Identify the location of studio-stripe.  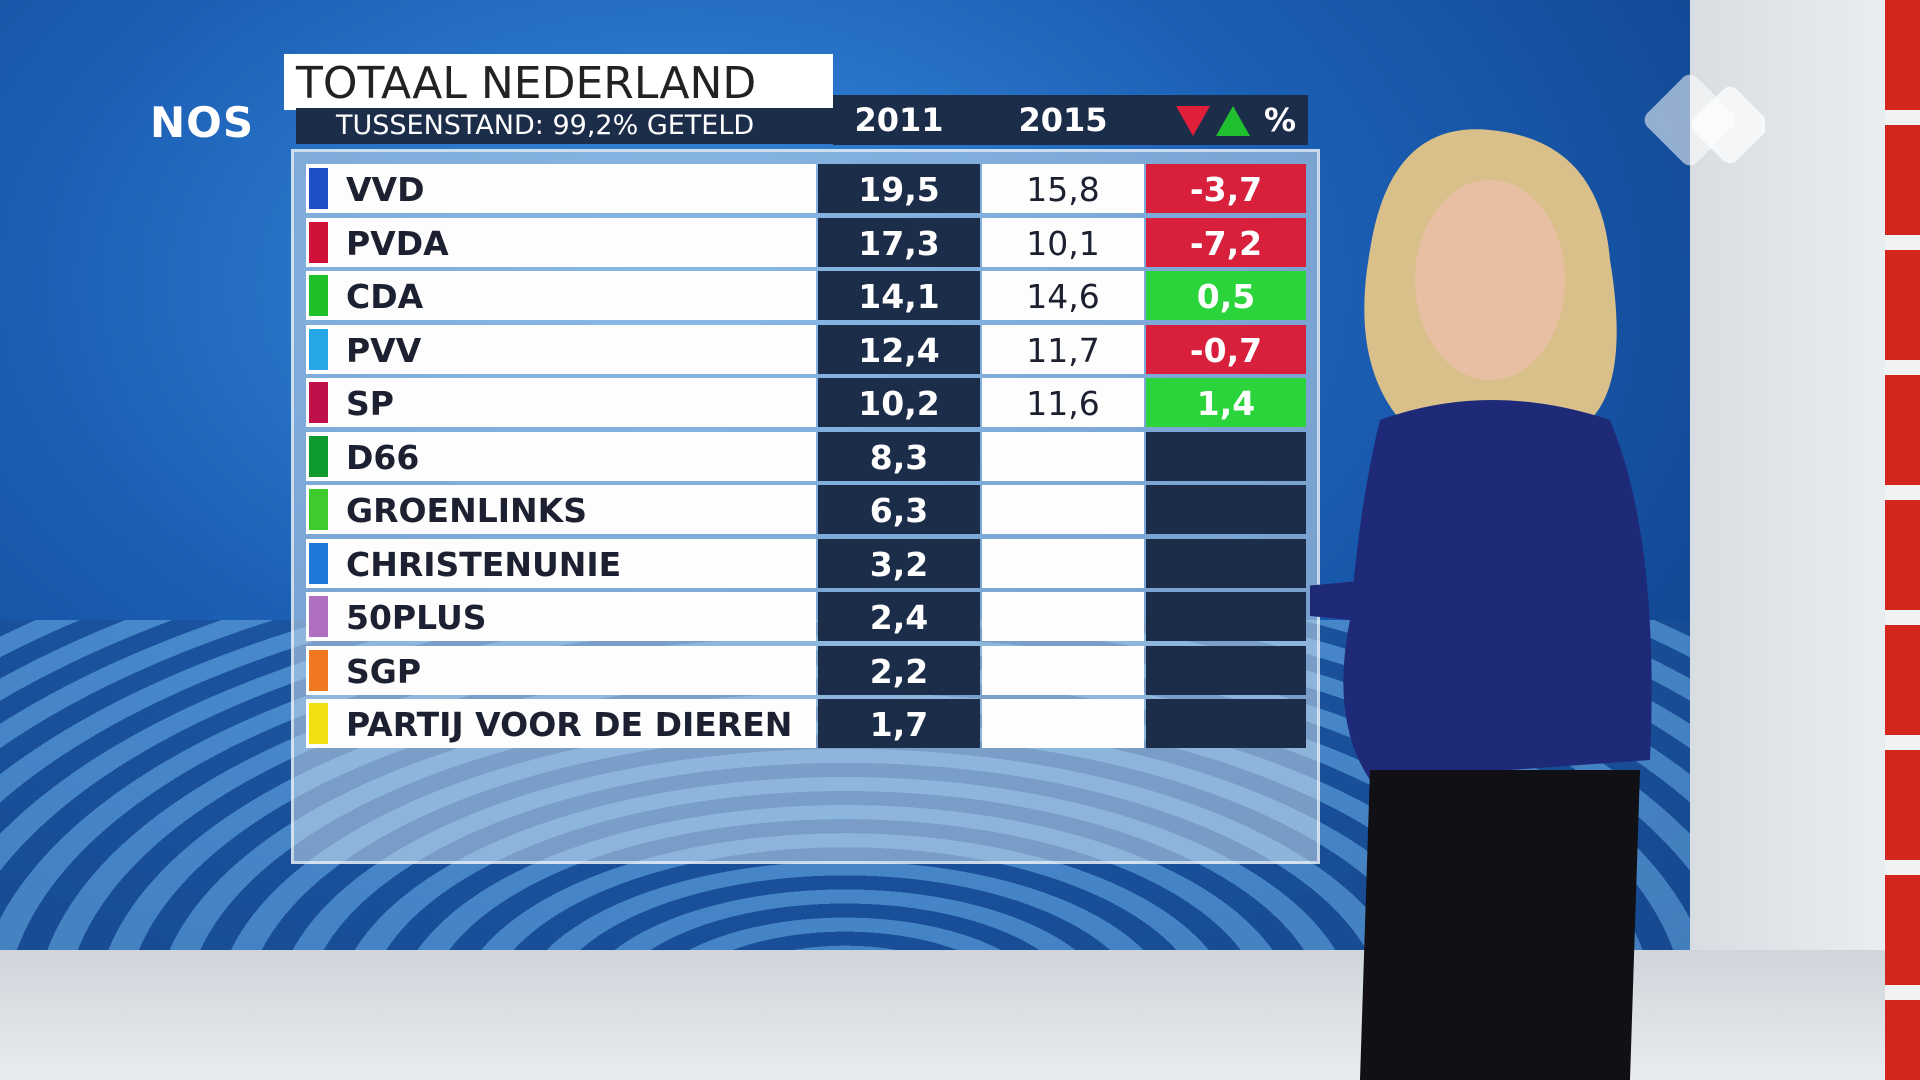
(1902, 540).